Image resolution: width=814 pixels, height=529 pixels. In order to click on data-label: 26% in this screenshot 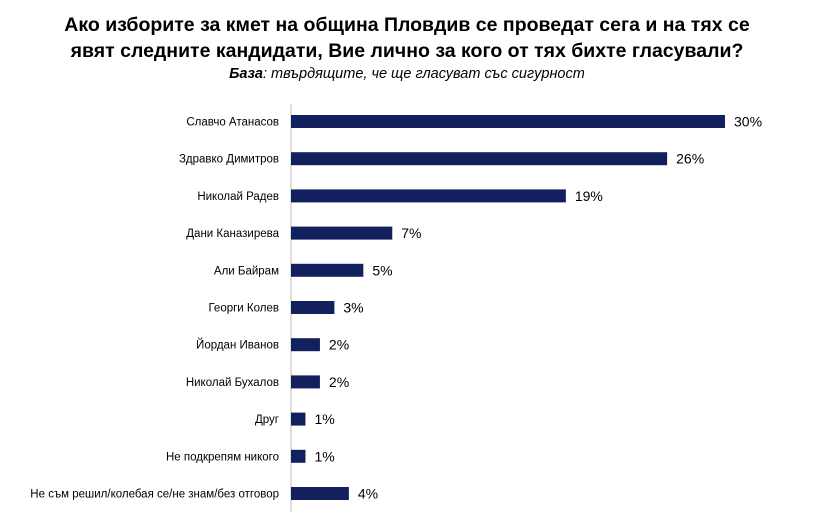, I will do `click(690, 159)`.